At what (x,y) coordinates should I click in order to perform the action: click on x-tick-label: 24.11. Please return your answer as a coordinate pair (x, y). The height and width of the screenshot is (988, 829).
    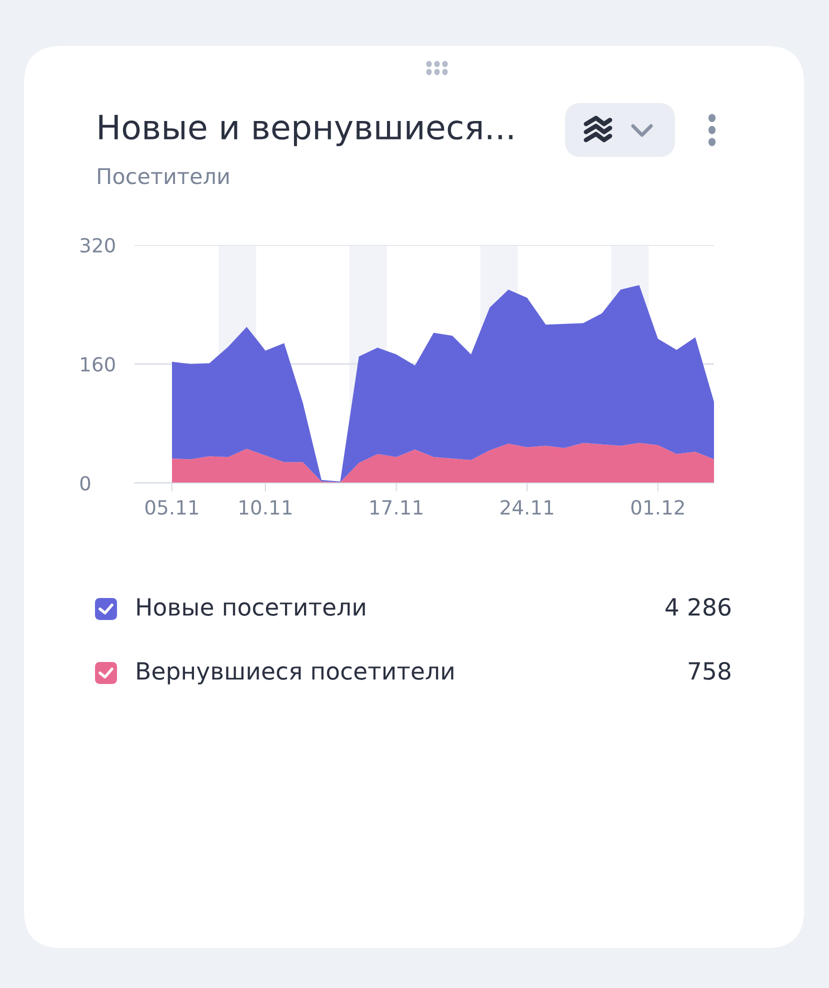
    Looking at the image, I should click on (527, 507).